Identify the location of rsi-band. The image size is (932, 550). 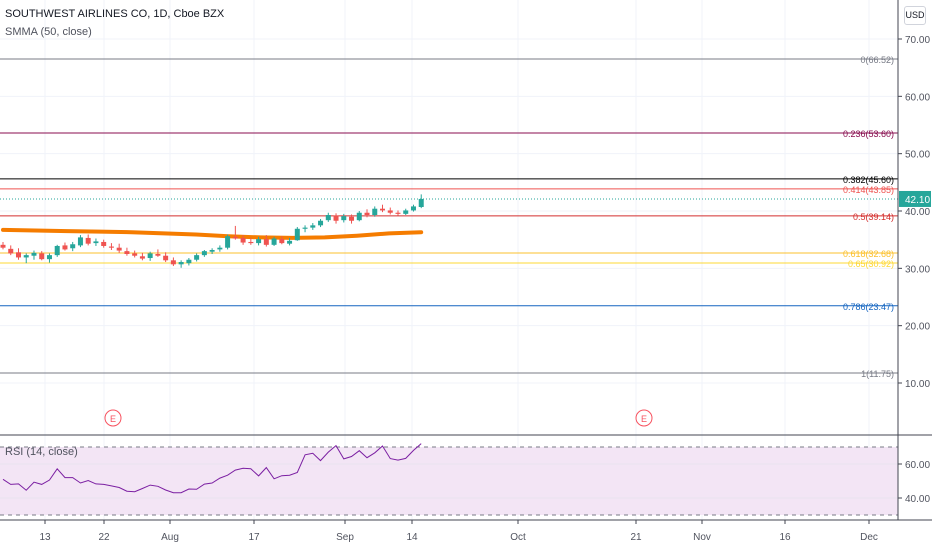
(449, 481).